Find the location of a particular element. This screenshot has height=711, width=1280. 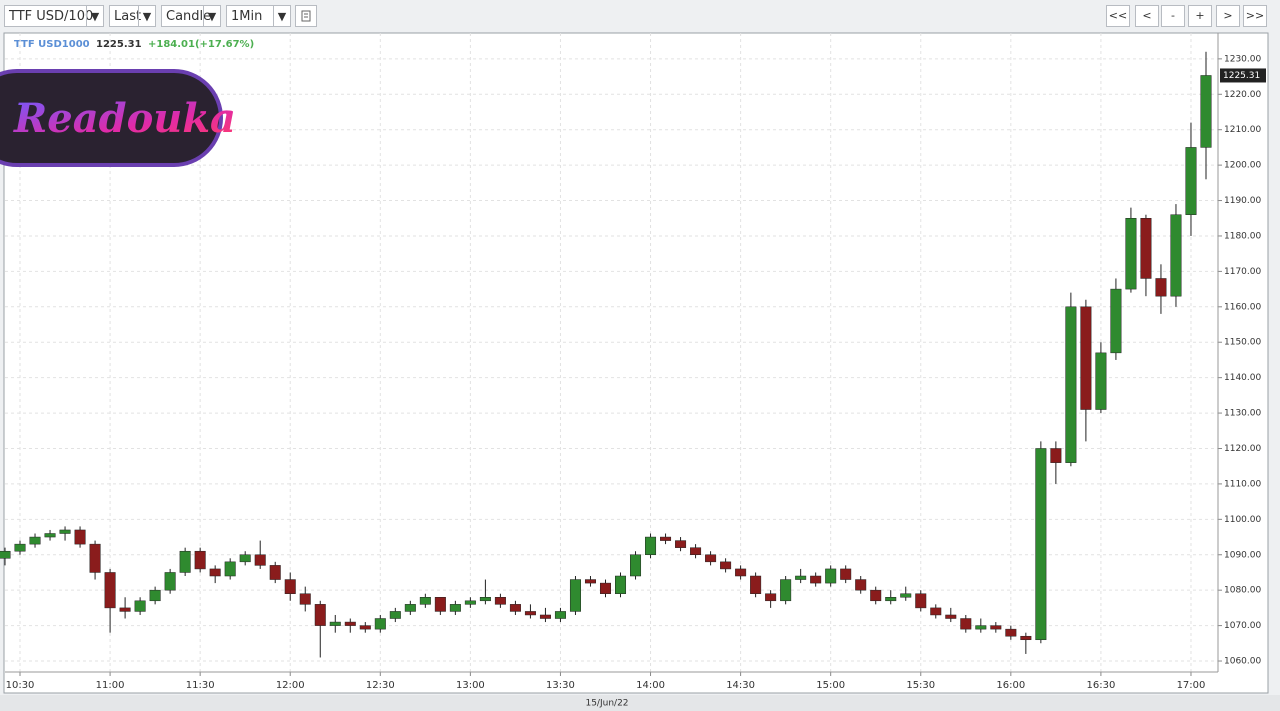

y-tick-label: 1140.00 is located at coordinates (1242, 378).